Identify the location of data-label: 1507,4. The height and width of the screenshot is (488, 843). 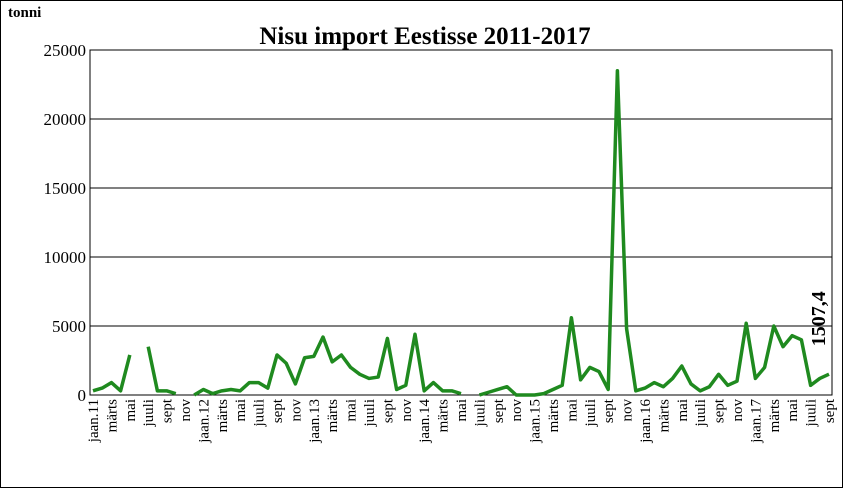
(819, 318).